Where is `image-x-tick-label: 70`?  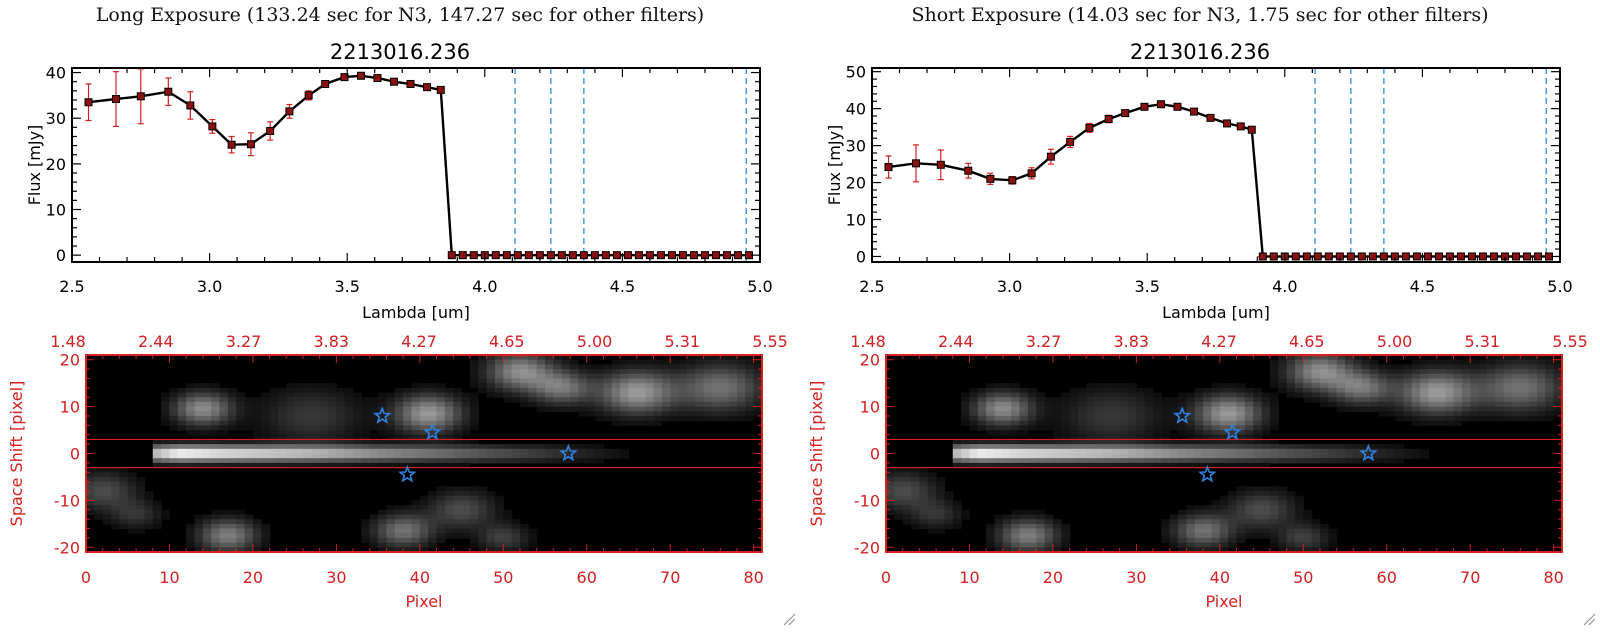 image-x-tick-label: 70 is located at coordinates (670, 577).